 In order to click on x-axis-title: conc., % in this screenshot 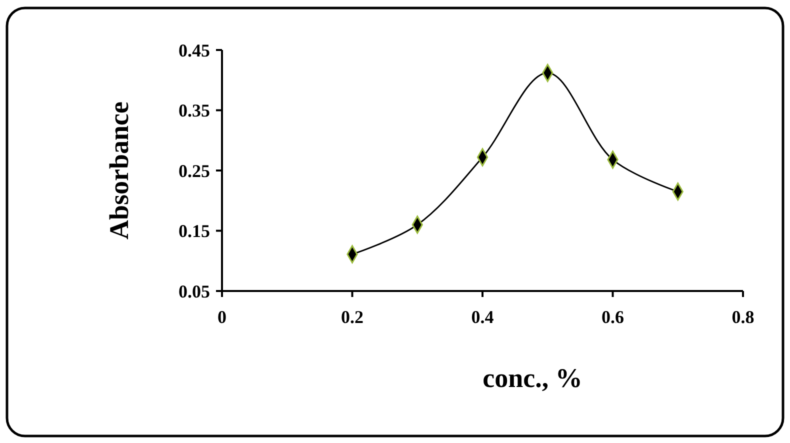, I will do `click(532, 378)`.